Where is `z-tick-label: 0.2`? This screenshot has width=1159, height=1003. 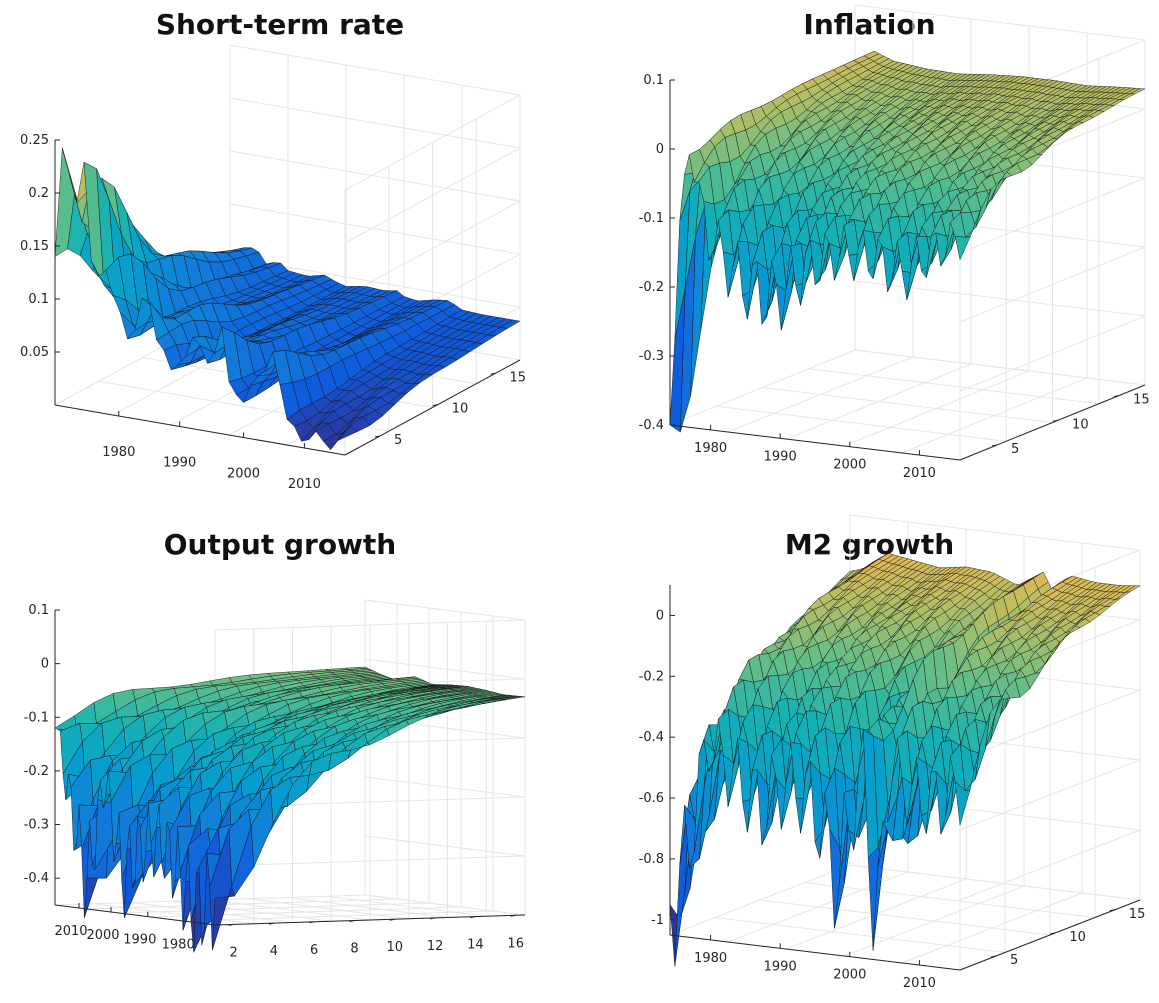 z-tick-label: 0.2 is located at coordinates (38, 193).